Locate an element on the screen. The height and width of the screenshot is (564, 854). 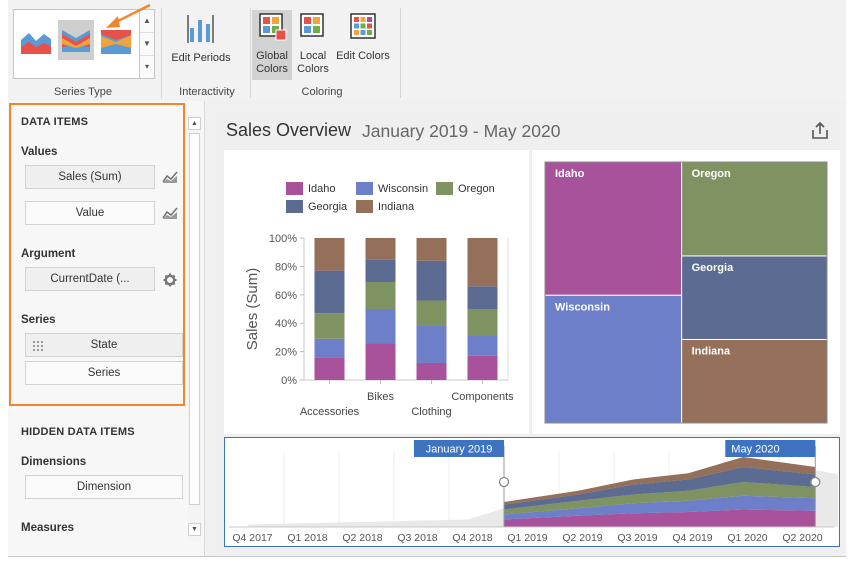
local-colors-label-2: Colors is located at coordinates (313, 69).